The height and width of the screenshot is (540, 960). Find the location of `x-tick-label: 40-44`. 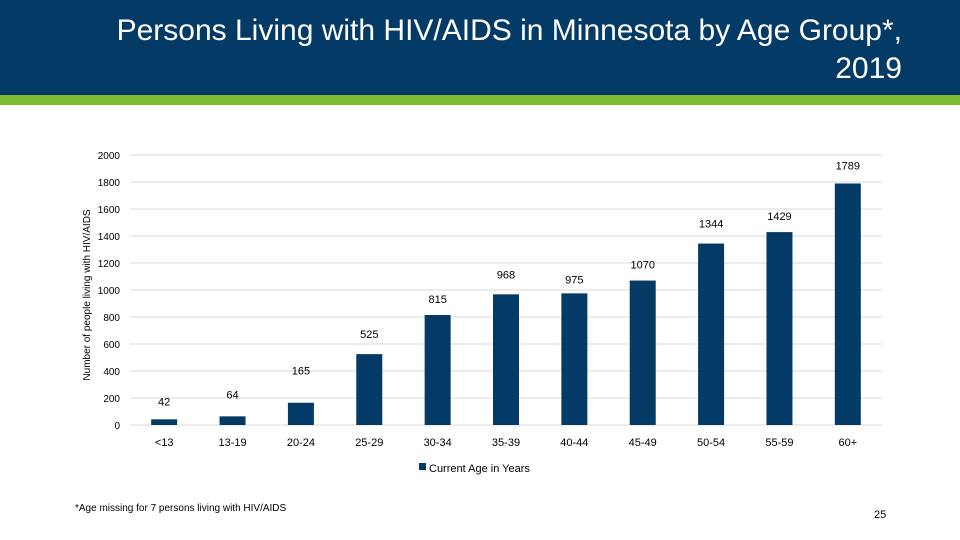

x-tick-label: 40-44 is located at coordinates (574, 443).